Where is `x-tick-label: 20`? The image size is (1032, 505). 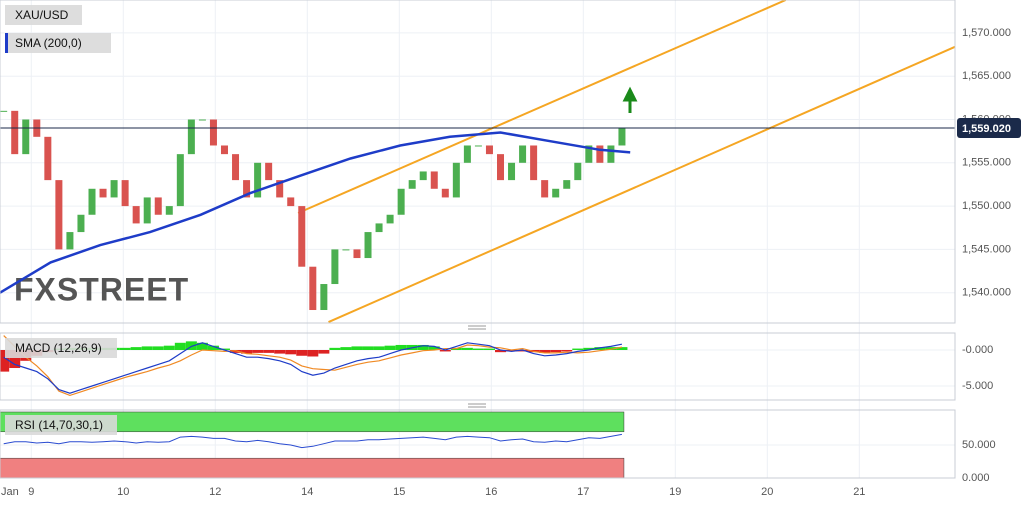 x-tick-label: 20 is located at coordinates (767, 492).